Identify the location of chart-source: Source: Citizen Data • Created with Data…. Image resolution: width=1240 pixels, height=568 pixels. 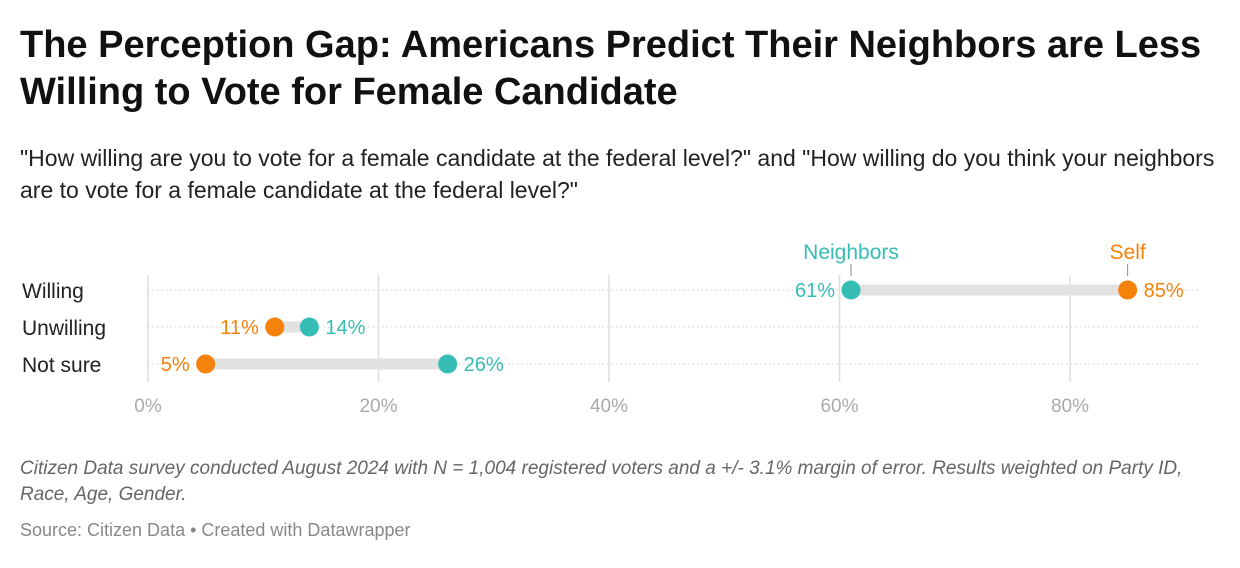
(215, 530).